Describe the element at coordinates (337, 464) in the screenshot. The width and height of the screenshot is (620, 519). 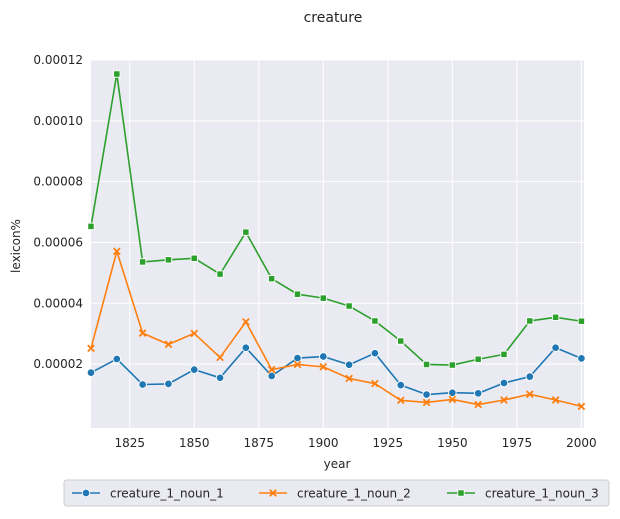
I see `x-axis-label: year` at that location.